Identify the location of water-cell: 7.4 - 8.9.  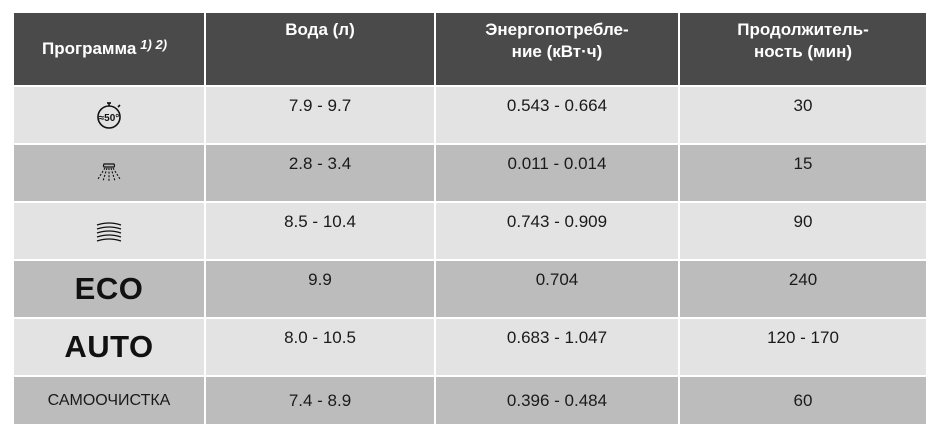
(320, 400).